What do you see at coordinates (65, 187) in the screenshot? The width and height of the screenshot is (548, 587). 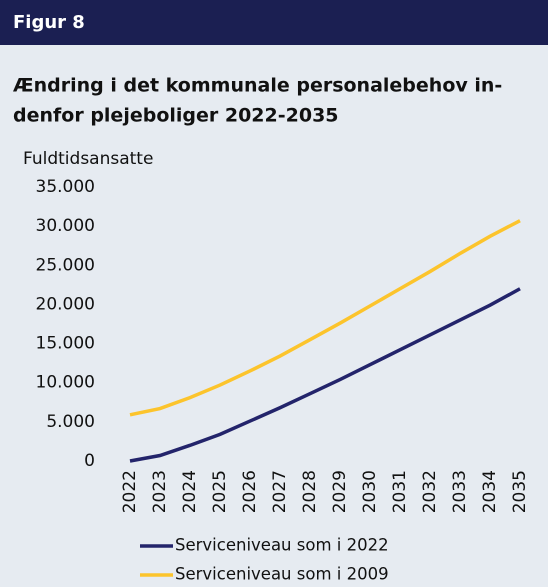 I see `y-tick-label: 35.000` at bounding box center [65, 187].